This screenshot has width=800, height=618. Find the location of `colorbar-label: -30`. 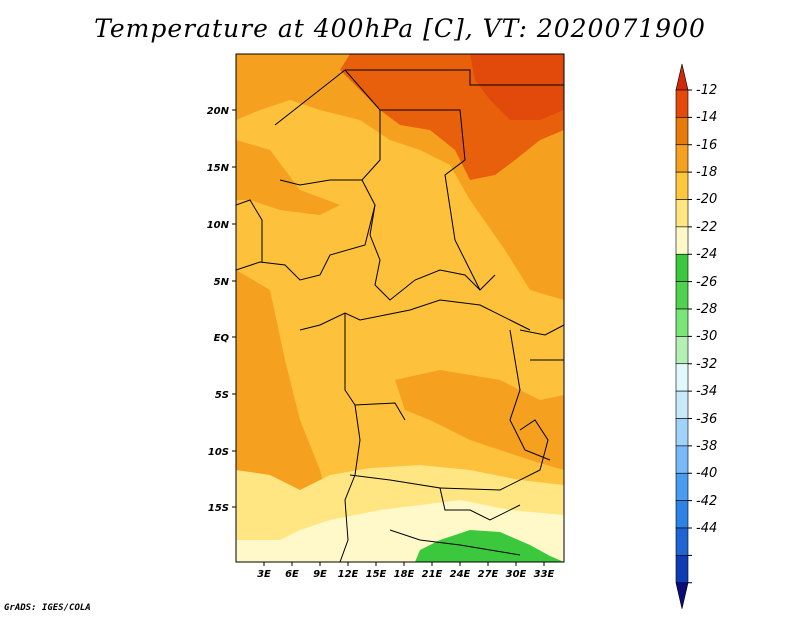

colorbar-label: -30 is located at coordinates (706, 336).